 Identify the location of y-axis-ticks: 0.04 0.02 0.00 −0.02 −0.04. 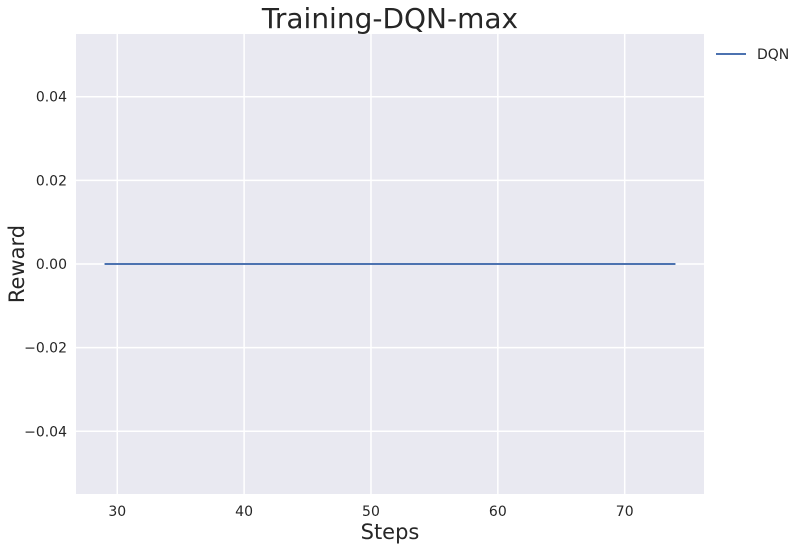
(45, 265).